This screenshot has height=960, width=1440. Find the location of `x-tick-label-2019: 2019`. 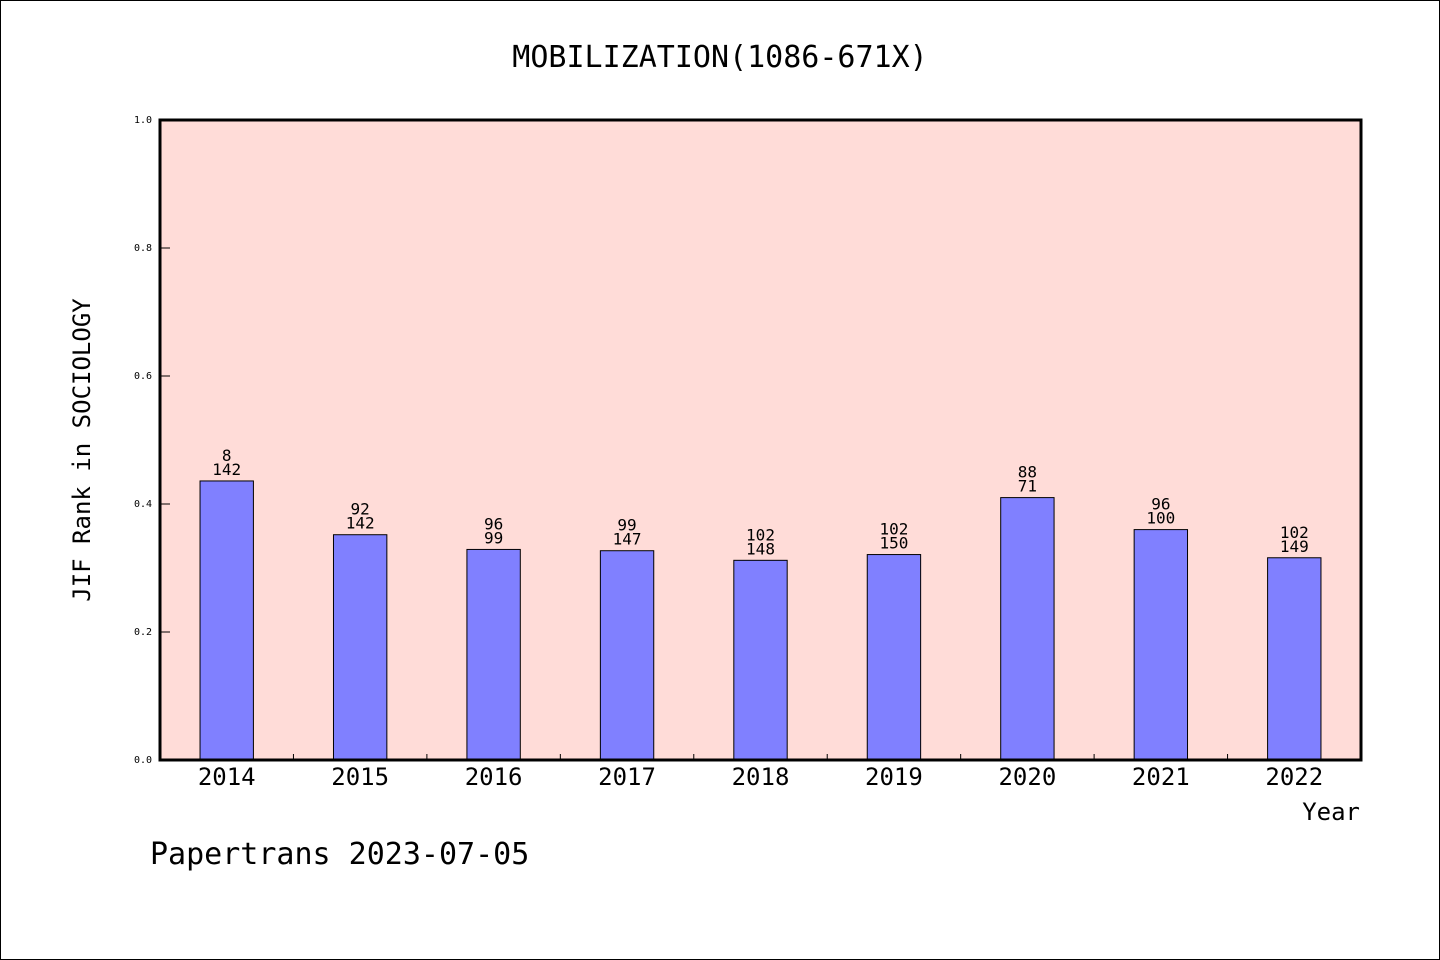

x-tick-label-2019: 2019 is located at coordinates (894, 777).